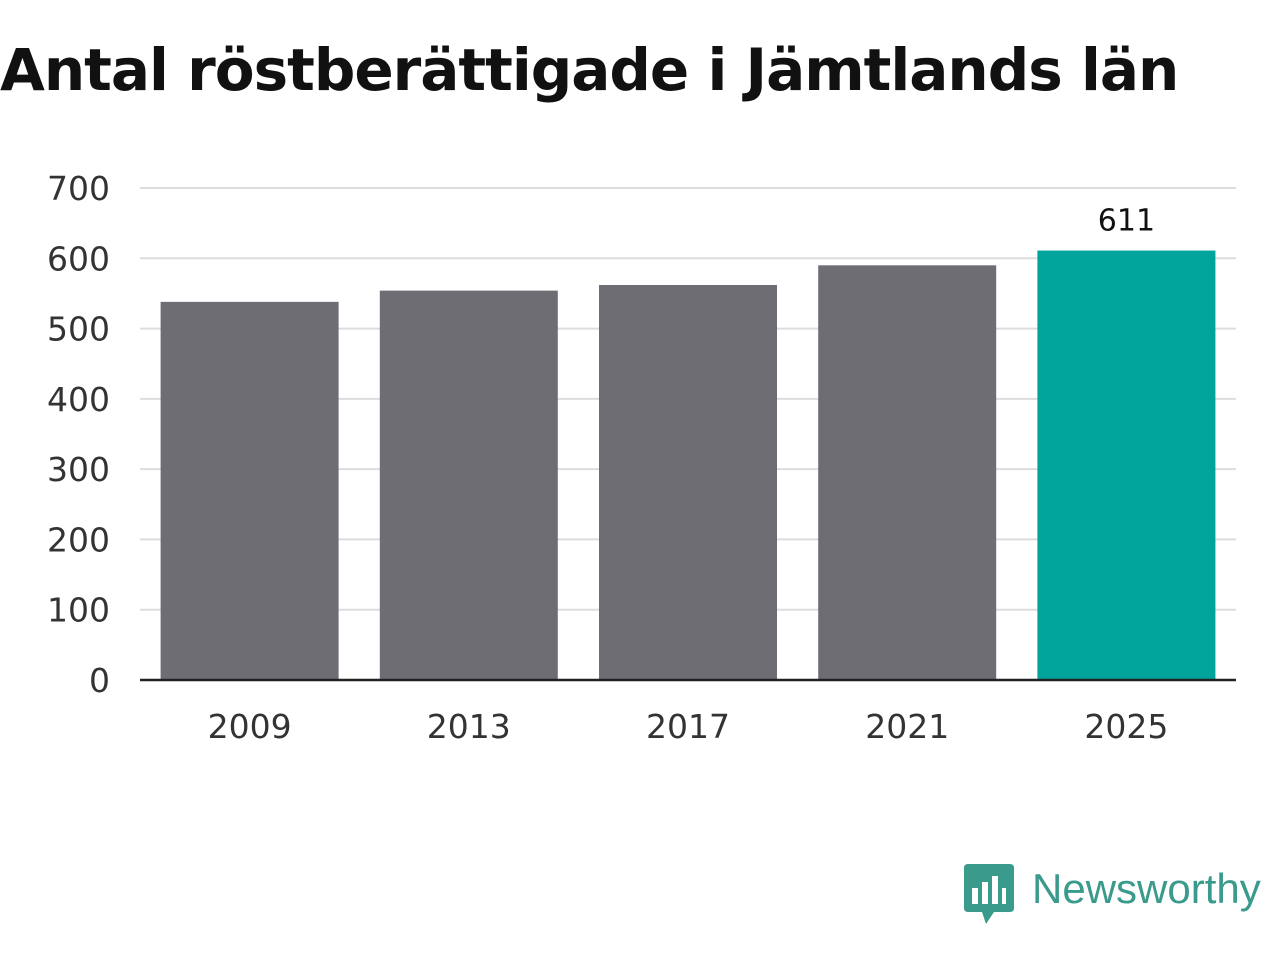  What do you see at coordinates (907, 472) in the screenshot?
I see `bar-2021` at bounding box center [907, 472].